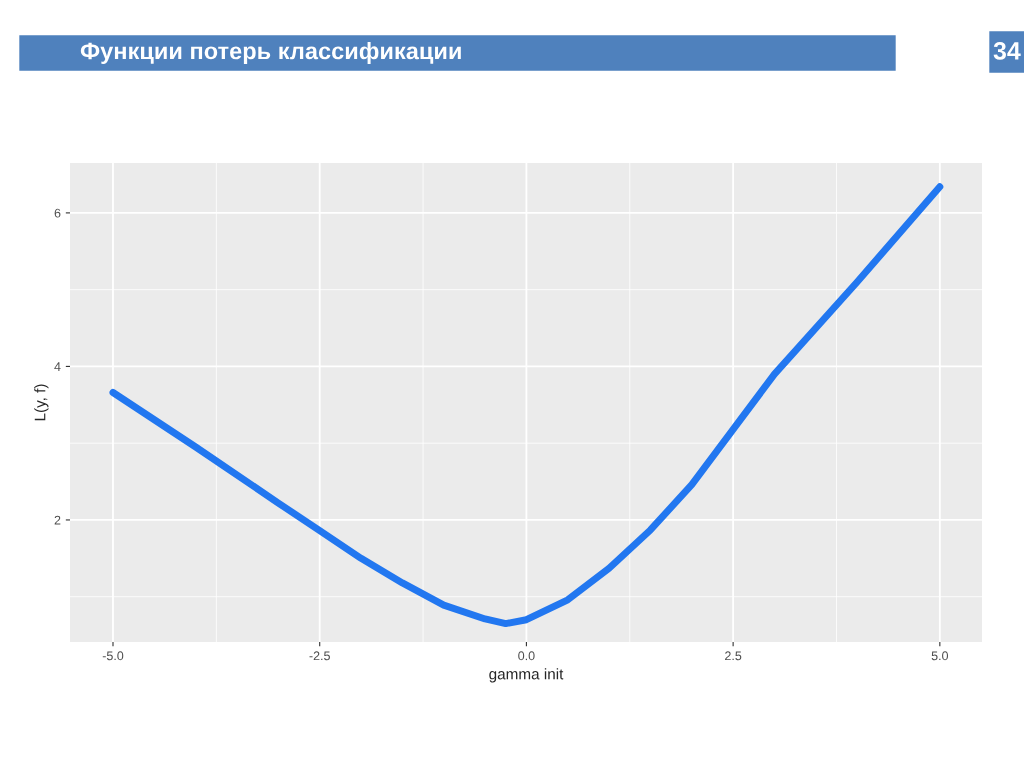 Image resolution: width=1024 pixels, height=767 pixels. I want to click on y-axis-title: L(y, f), so click(41, 402).